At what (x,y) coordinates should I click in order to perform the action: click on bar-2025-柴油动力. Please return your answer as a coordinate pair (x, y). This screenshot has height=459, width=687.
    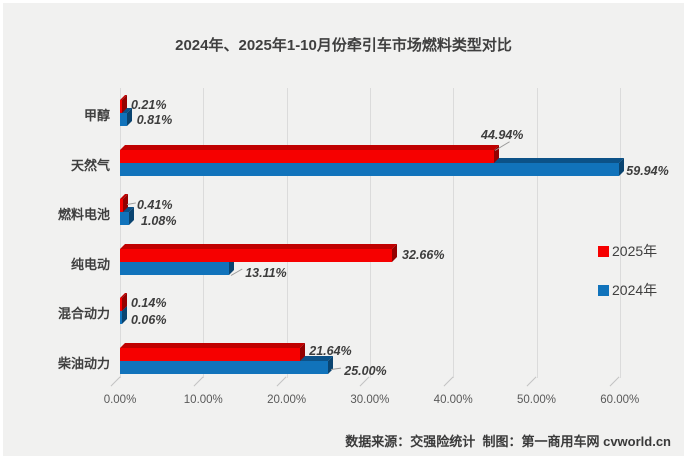
    Looking at the image, I should click on (213, 352).